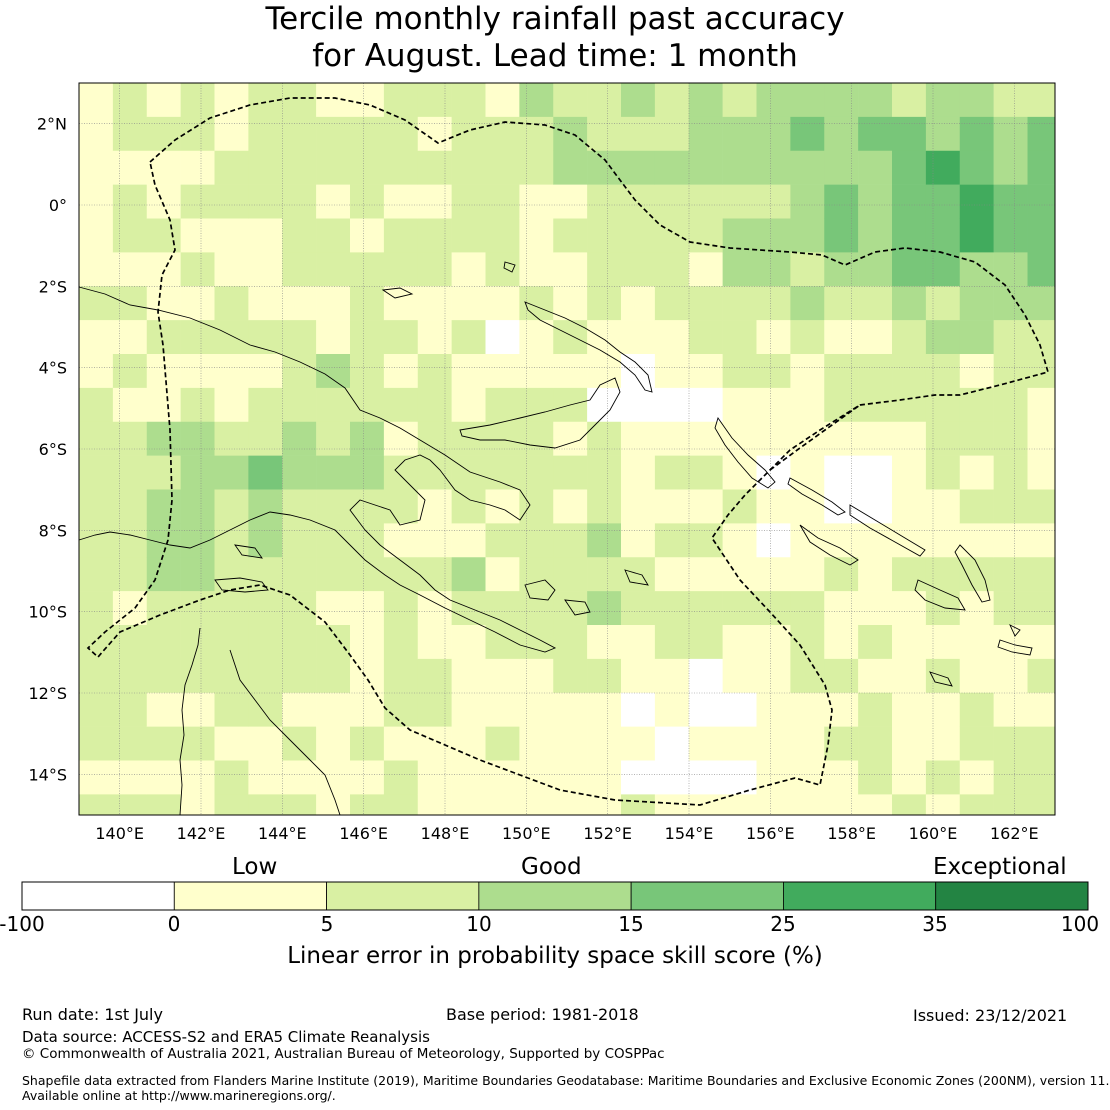  What do you see at coordinates (770, 833) in the screenshot?
I see `longitude-tick-label: 156°E` at bounding box center [770, 833].